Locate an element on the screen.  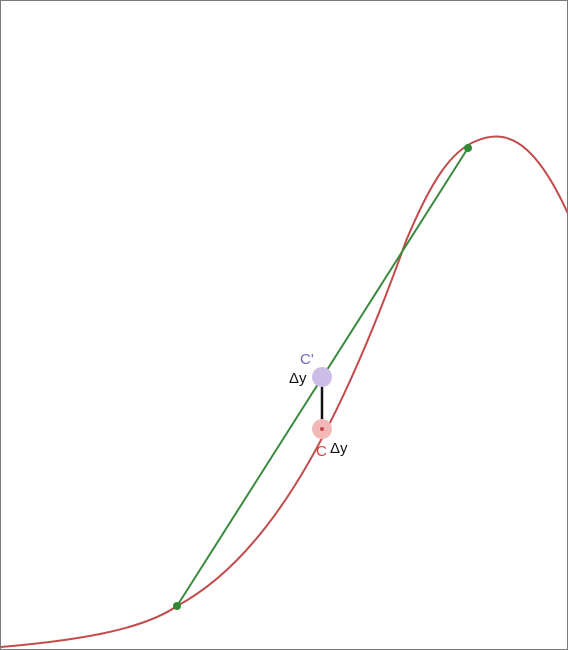
point-c-prime-dot is located at coordinates (322, 377).